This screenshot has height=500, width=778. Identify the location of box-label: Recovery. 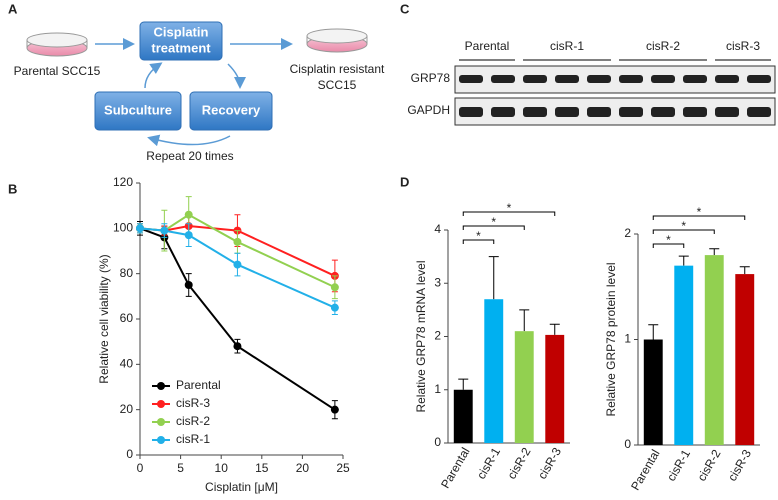
(231, 109).